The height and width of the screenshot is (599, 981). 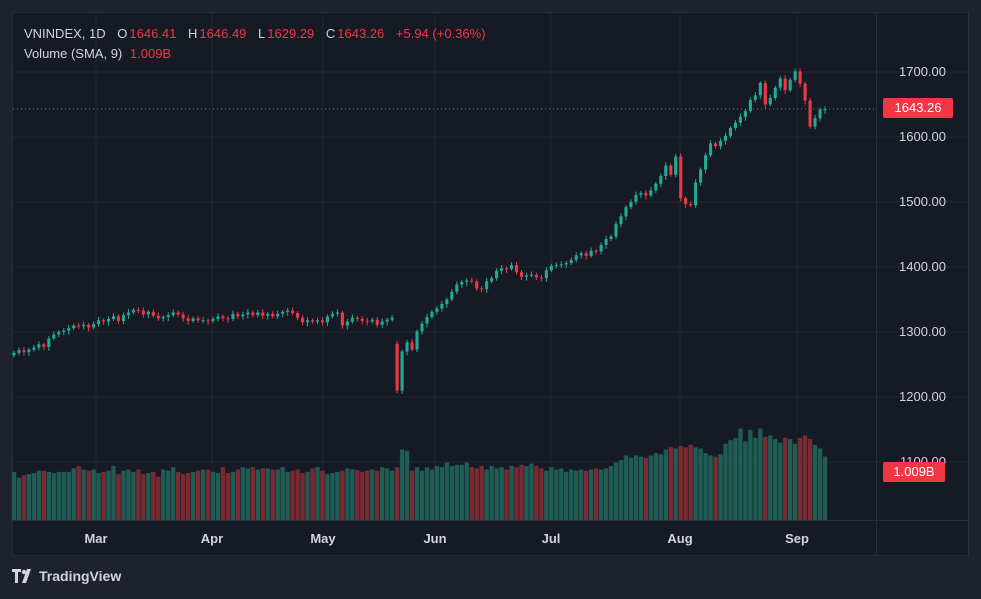 I want to click on y-tick-label: 1500.00, so click(x=922, y=201).